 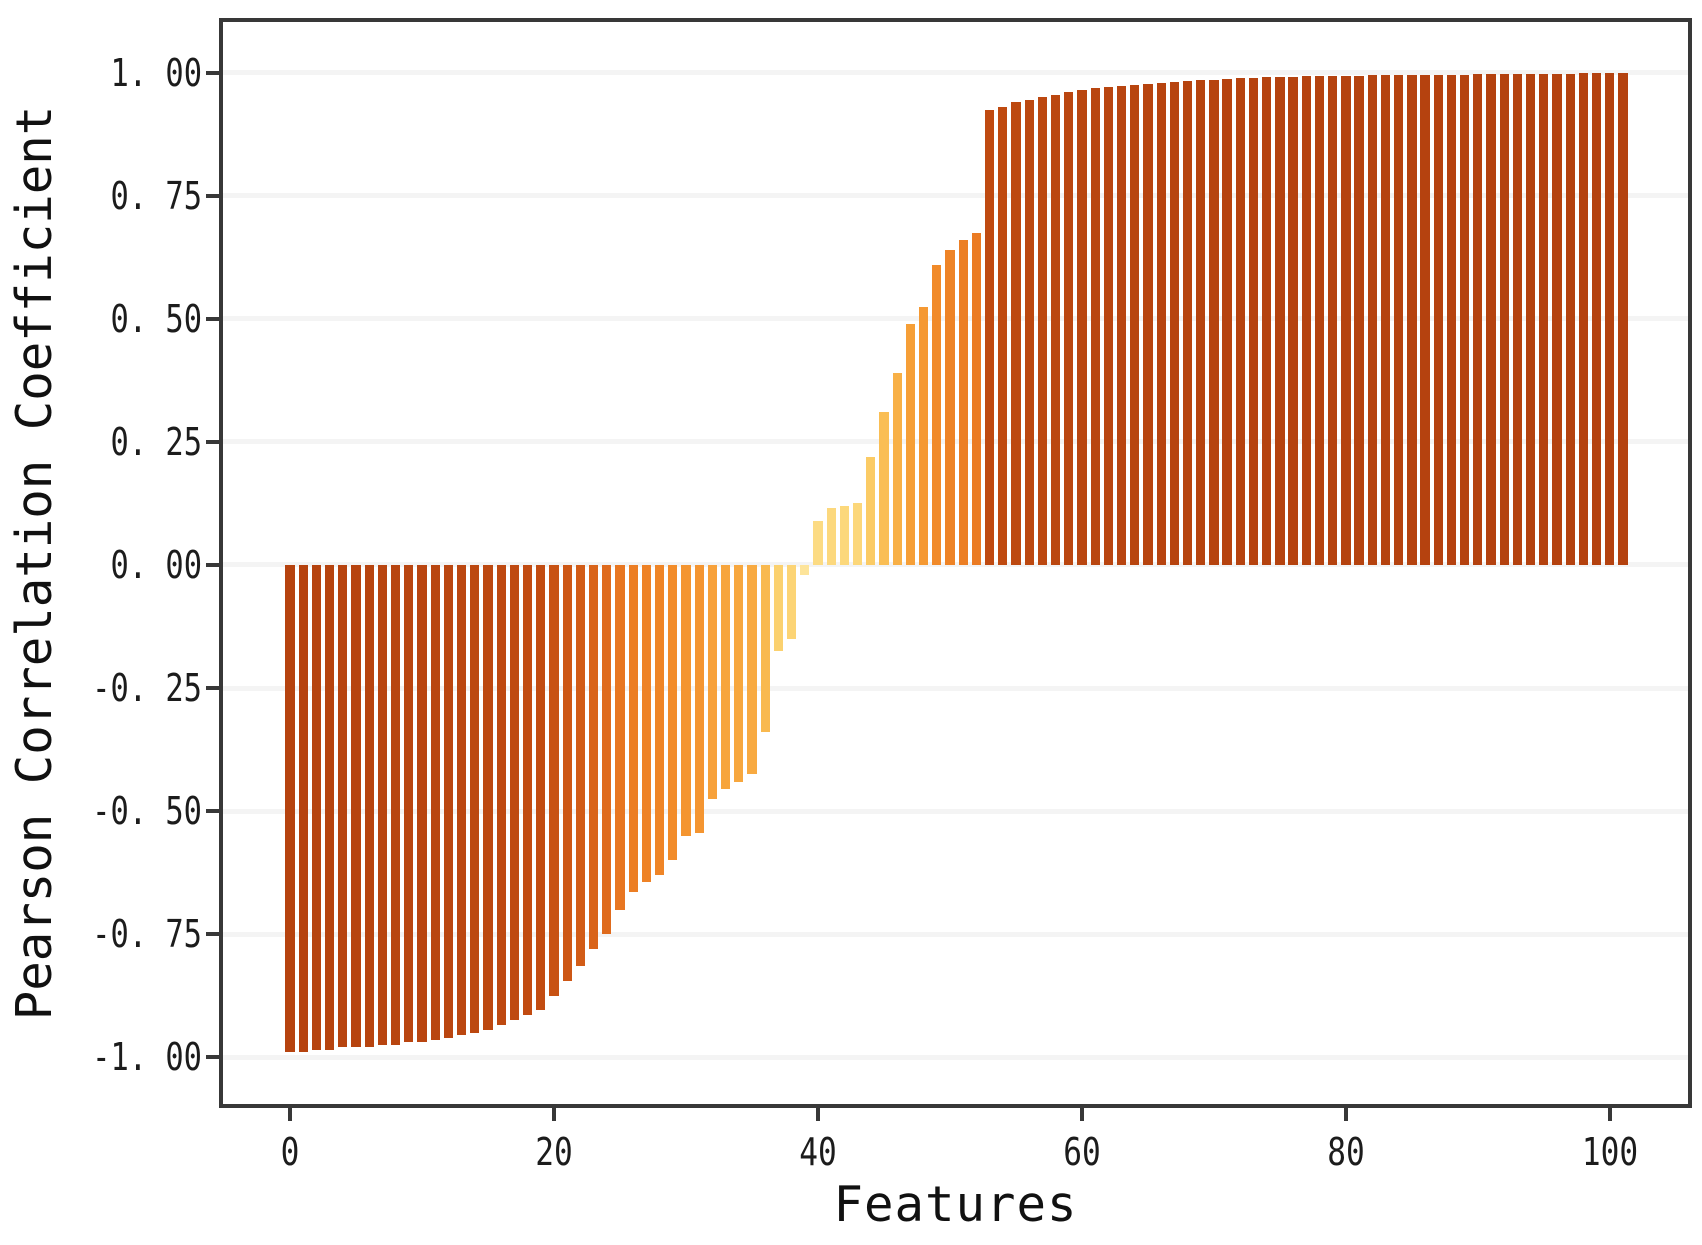 I want to click on x-tick-label: 40, so click(x=818, y=1152).